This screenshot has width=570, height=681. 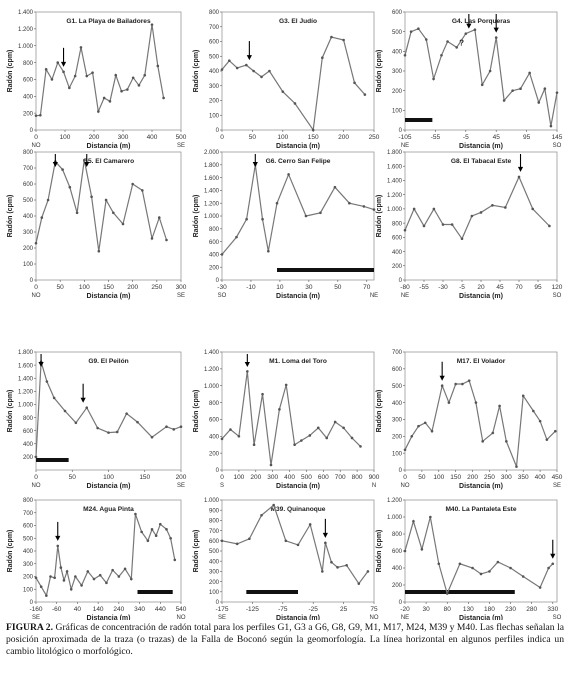 I want to click on y-tick-label: 800, so click(x=214, y=13).